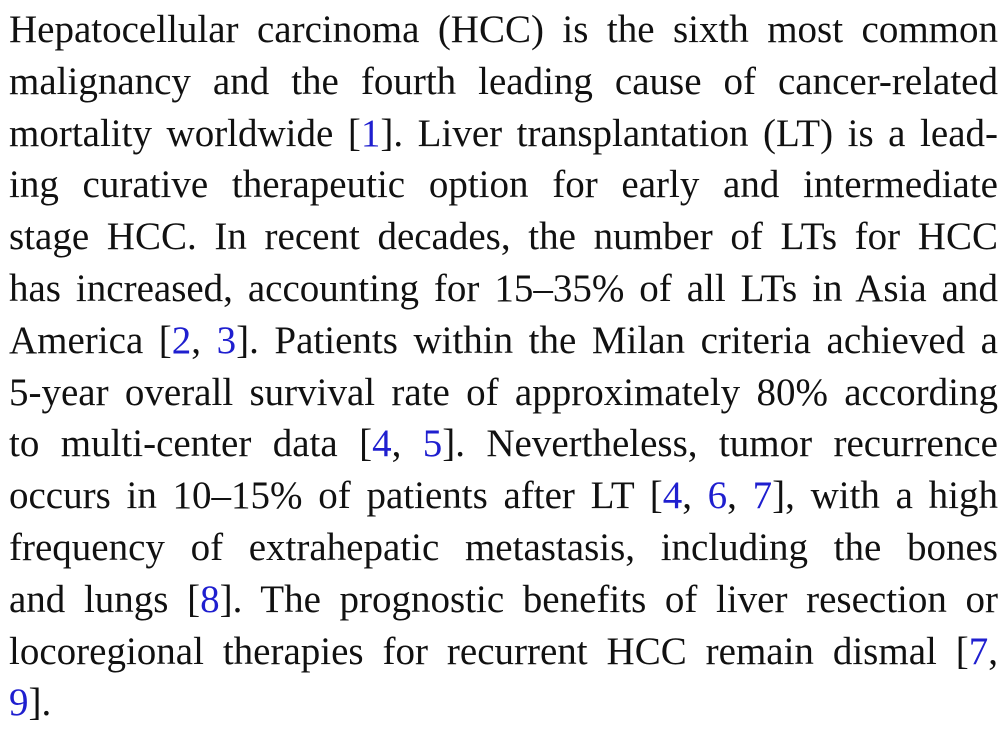 Image resolution: width=1007 pixels, height=737 pixels. Describe the element at coordinates (717, 496) in the screenshot. I see `citation-link: 6` at that location.